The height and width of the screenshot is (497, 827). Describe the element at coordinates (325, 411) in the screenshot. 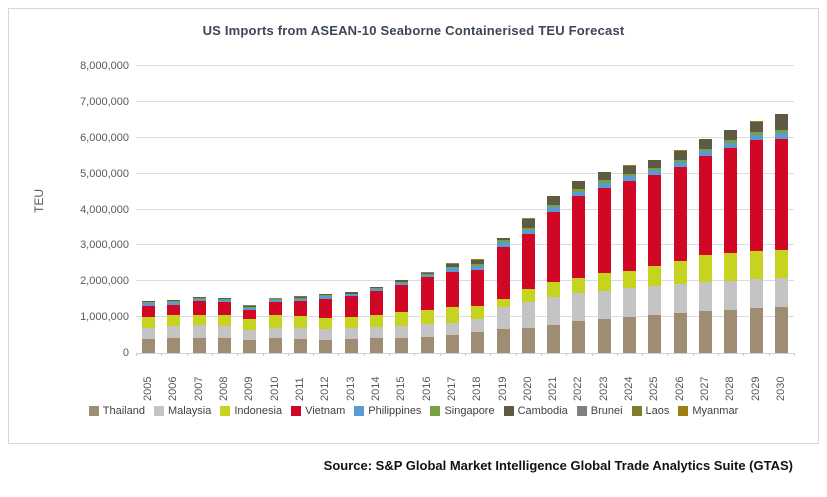

I see `legend-label: Vietnam` at that location.